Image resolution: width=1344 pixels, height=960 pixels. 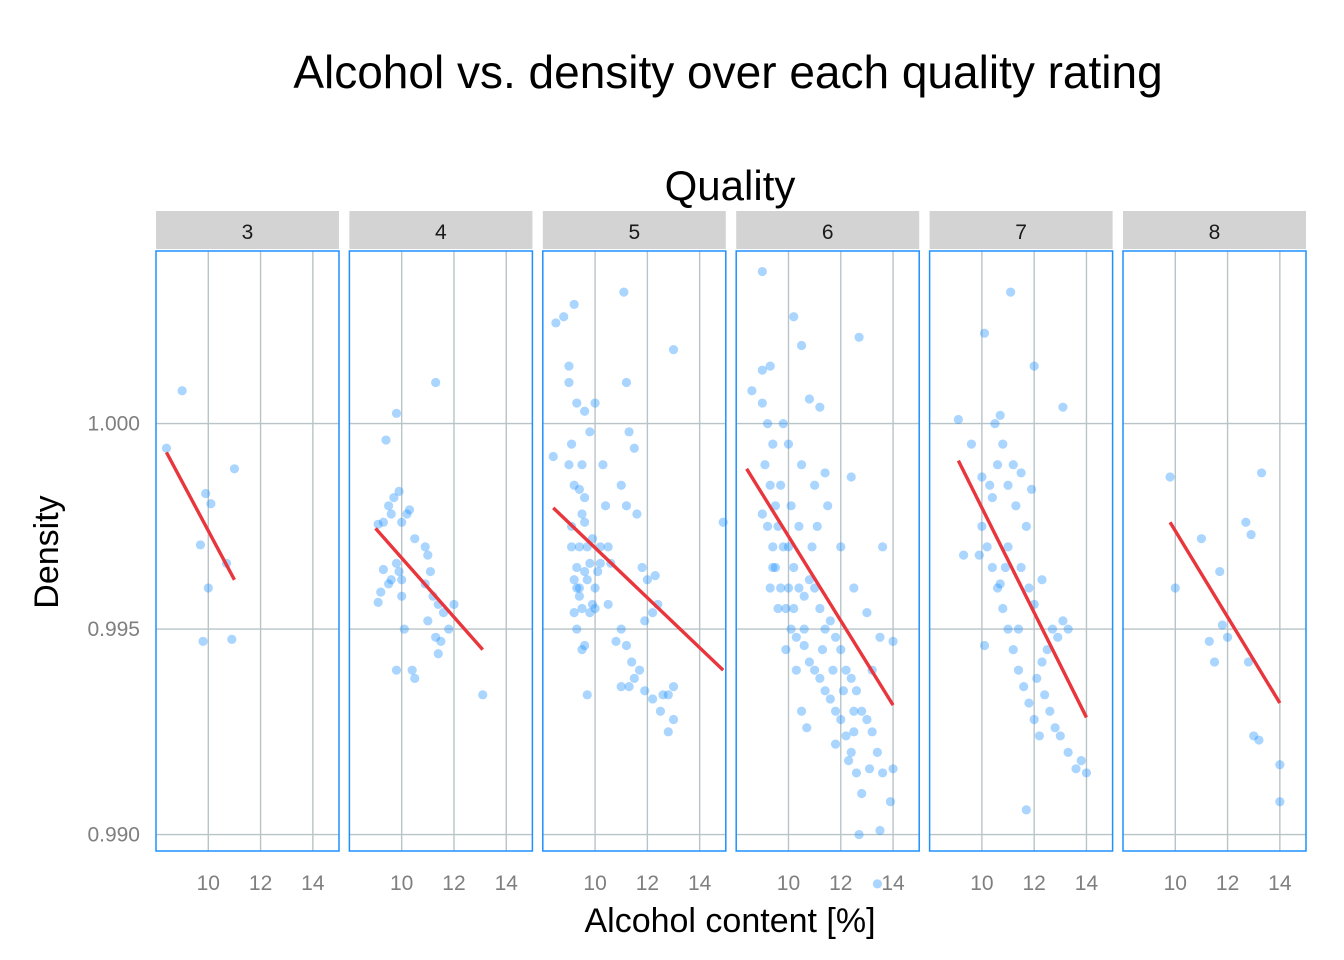 I want to click on facet-title: Quality, so click(x=730, y=185).